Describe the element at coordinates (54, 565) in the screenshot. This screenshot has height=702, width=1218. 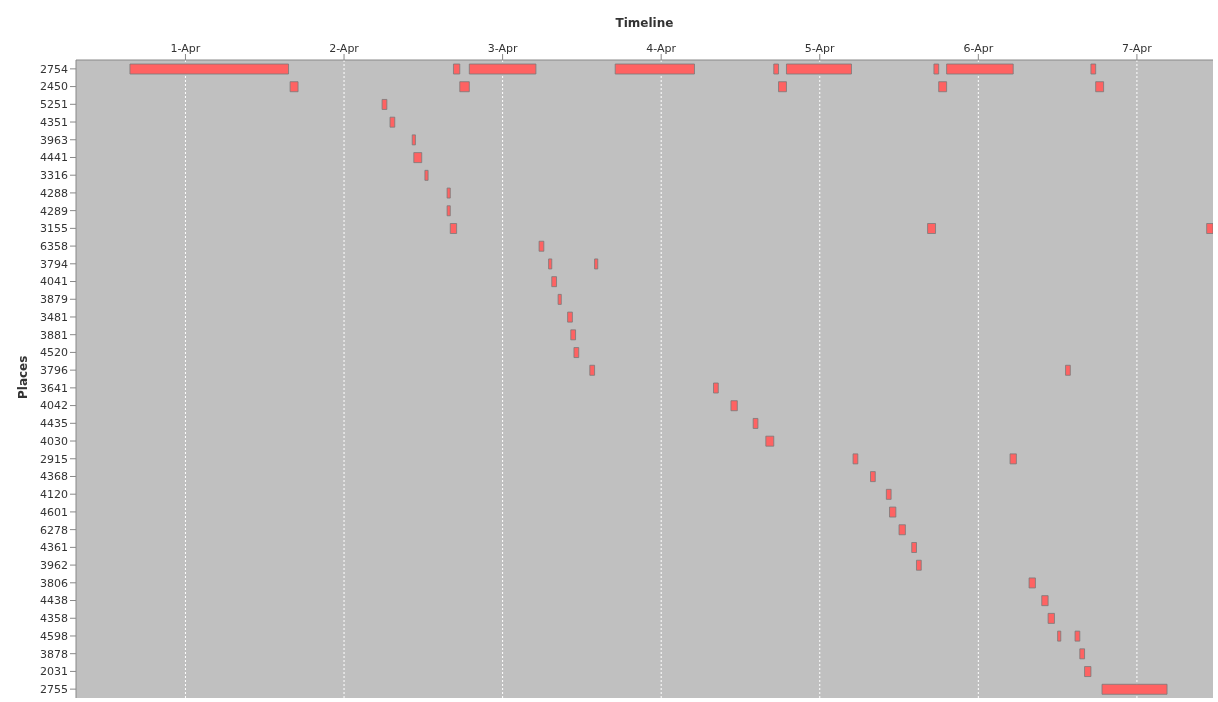
I see `y-tick-label: 3962` at that location.